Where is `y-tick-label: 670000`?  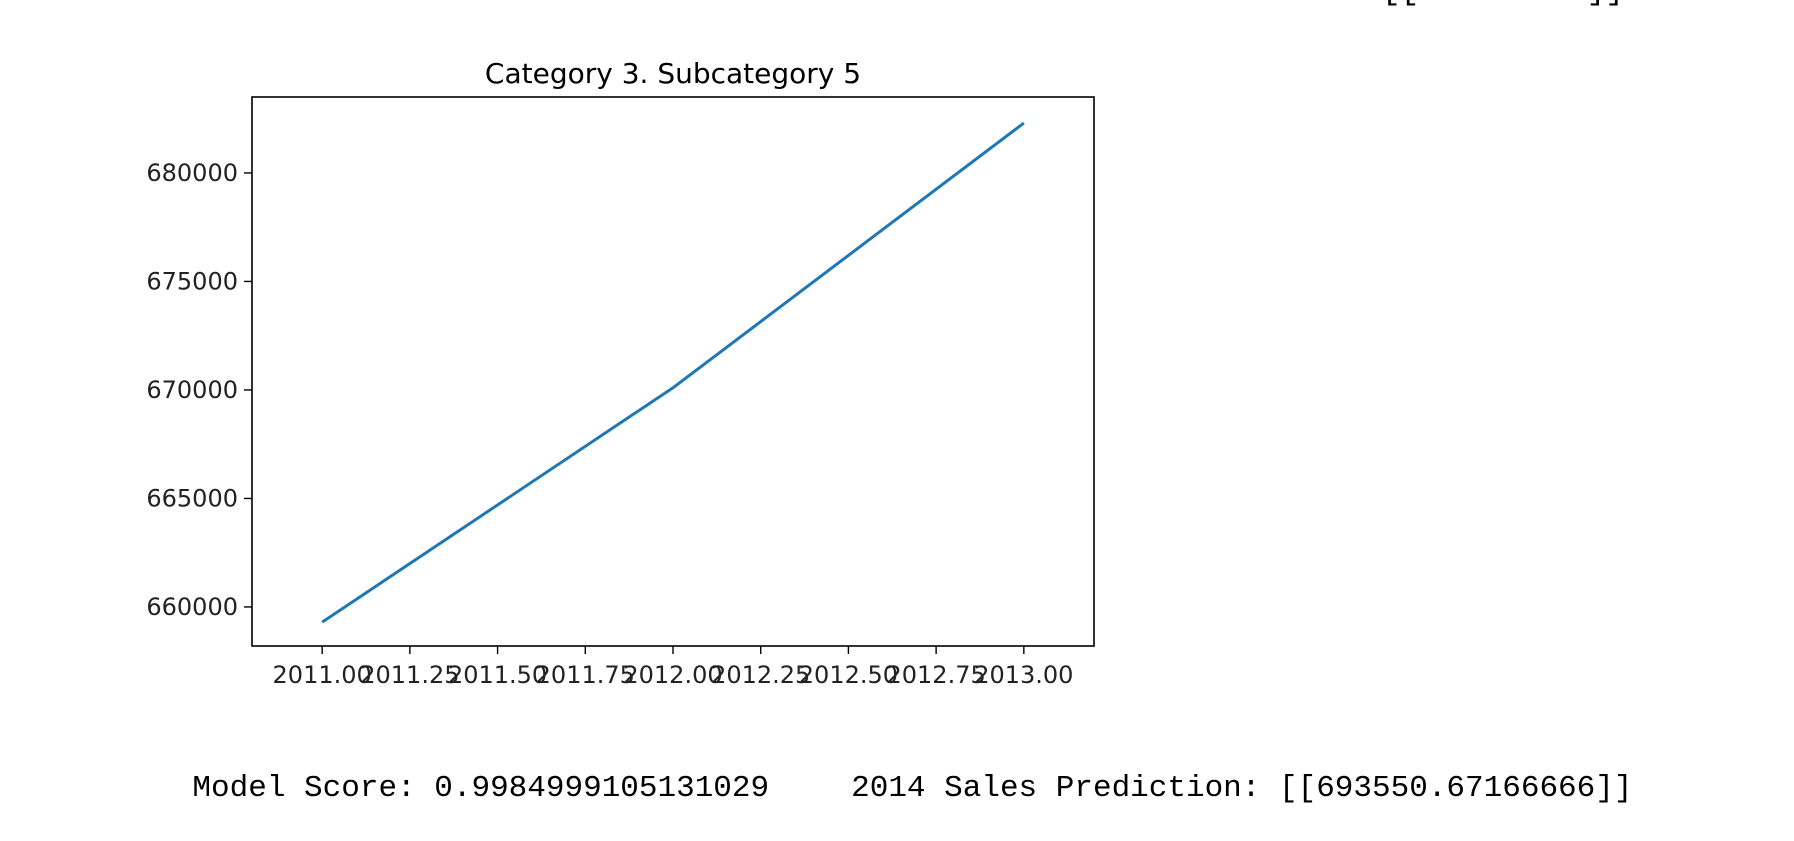
y-tick-label: 670000 is located at coordinates (192, 390).